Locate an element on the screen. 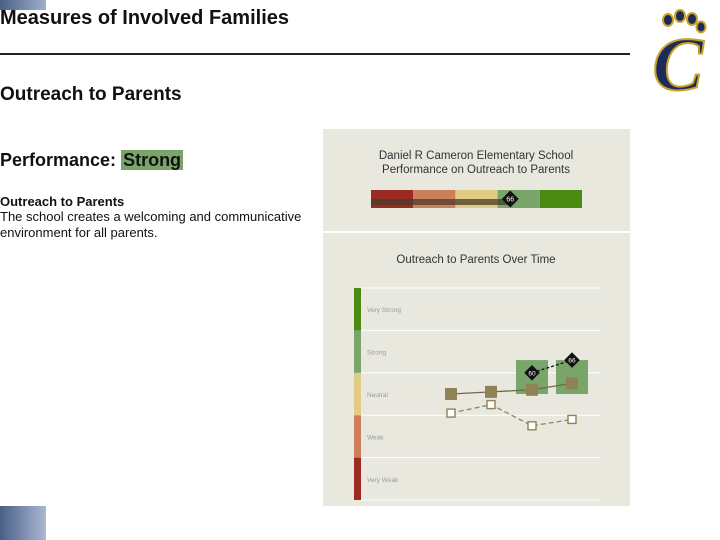  diamond-point-label: 60 is located at coordinates (532, 373).